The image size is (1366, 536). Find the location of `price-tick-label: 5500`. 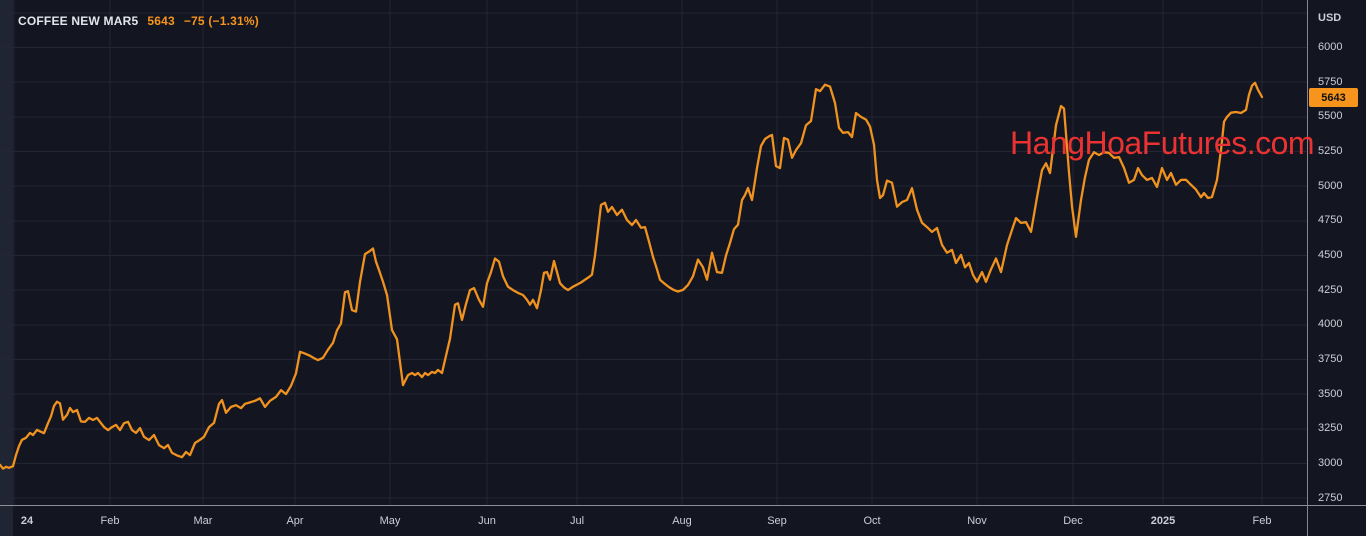

price-tick-label: 5500 is located at coordinates (1330, 116).